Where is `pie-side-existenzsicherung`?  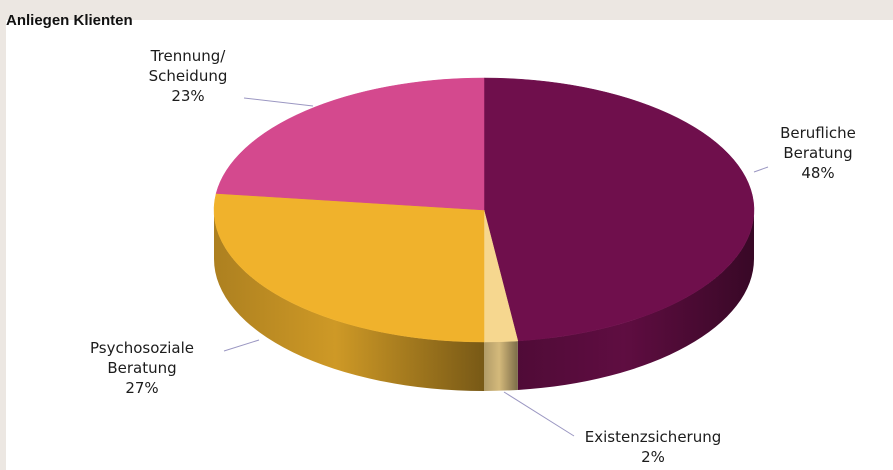 pie-side-existenzsicherung is located at coordinates (501, 365).